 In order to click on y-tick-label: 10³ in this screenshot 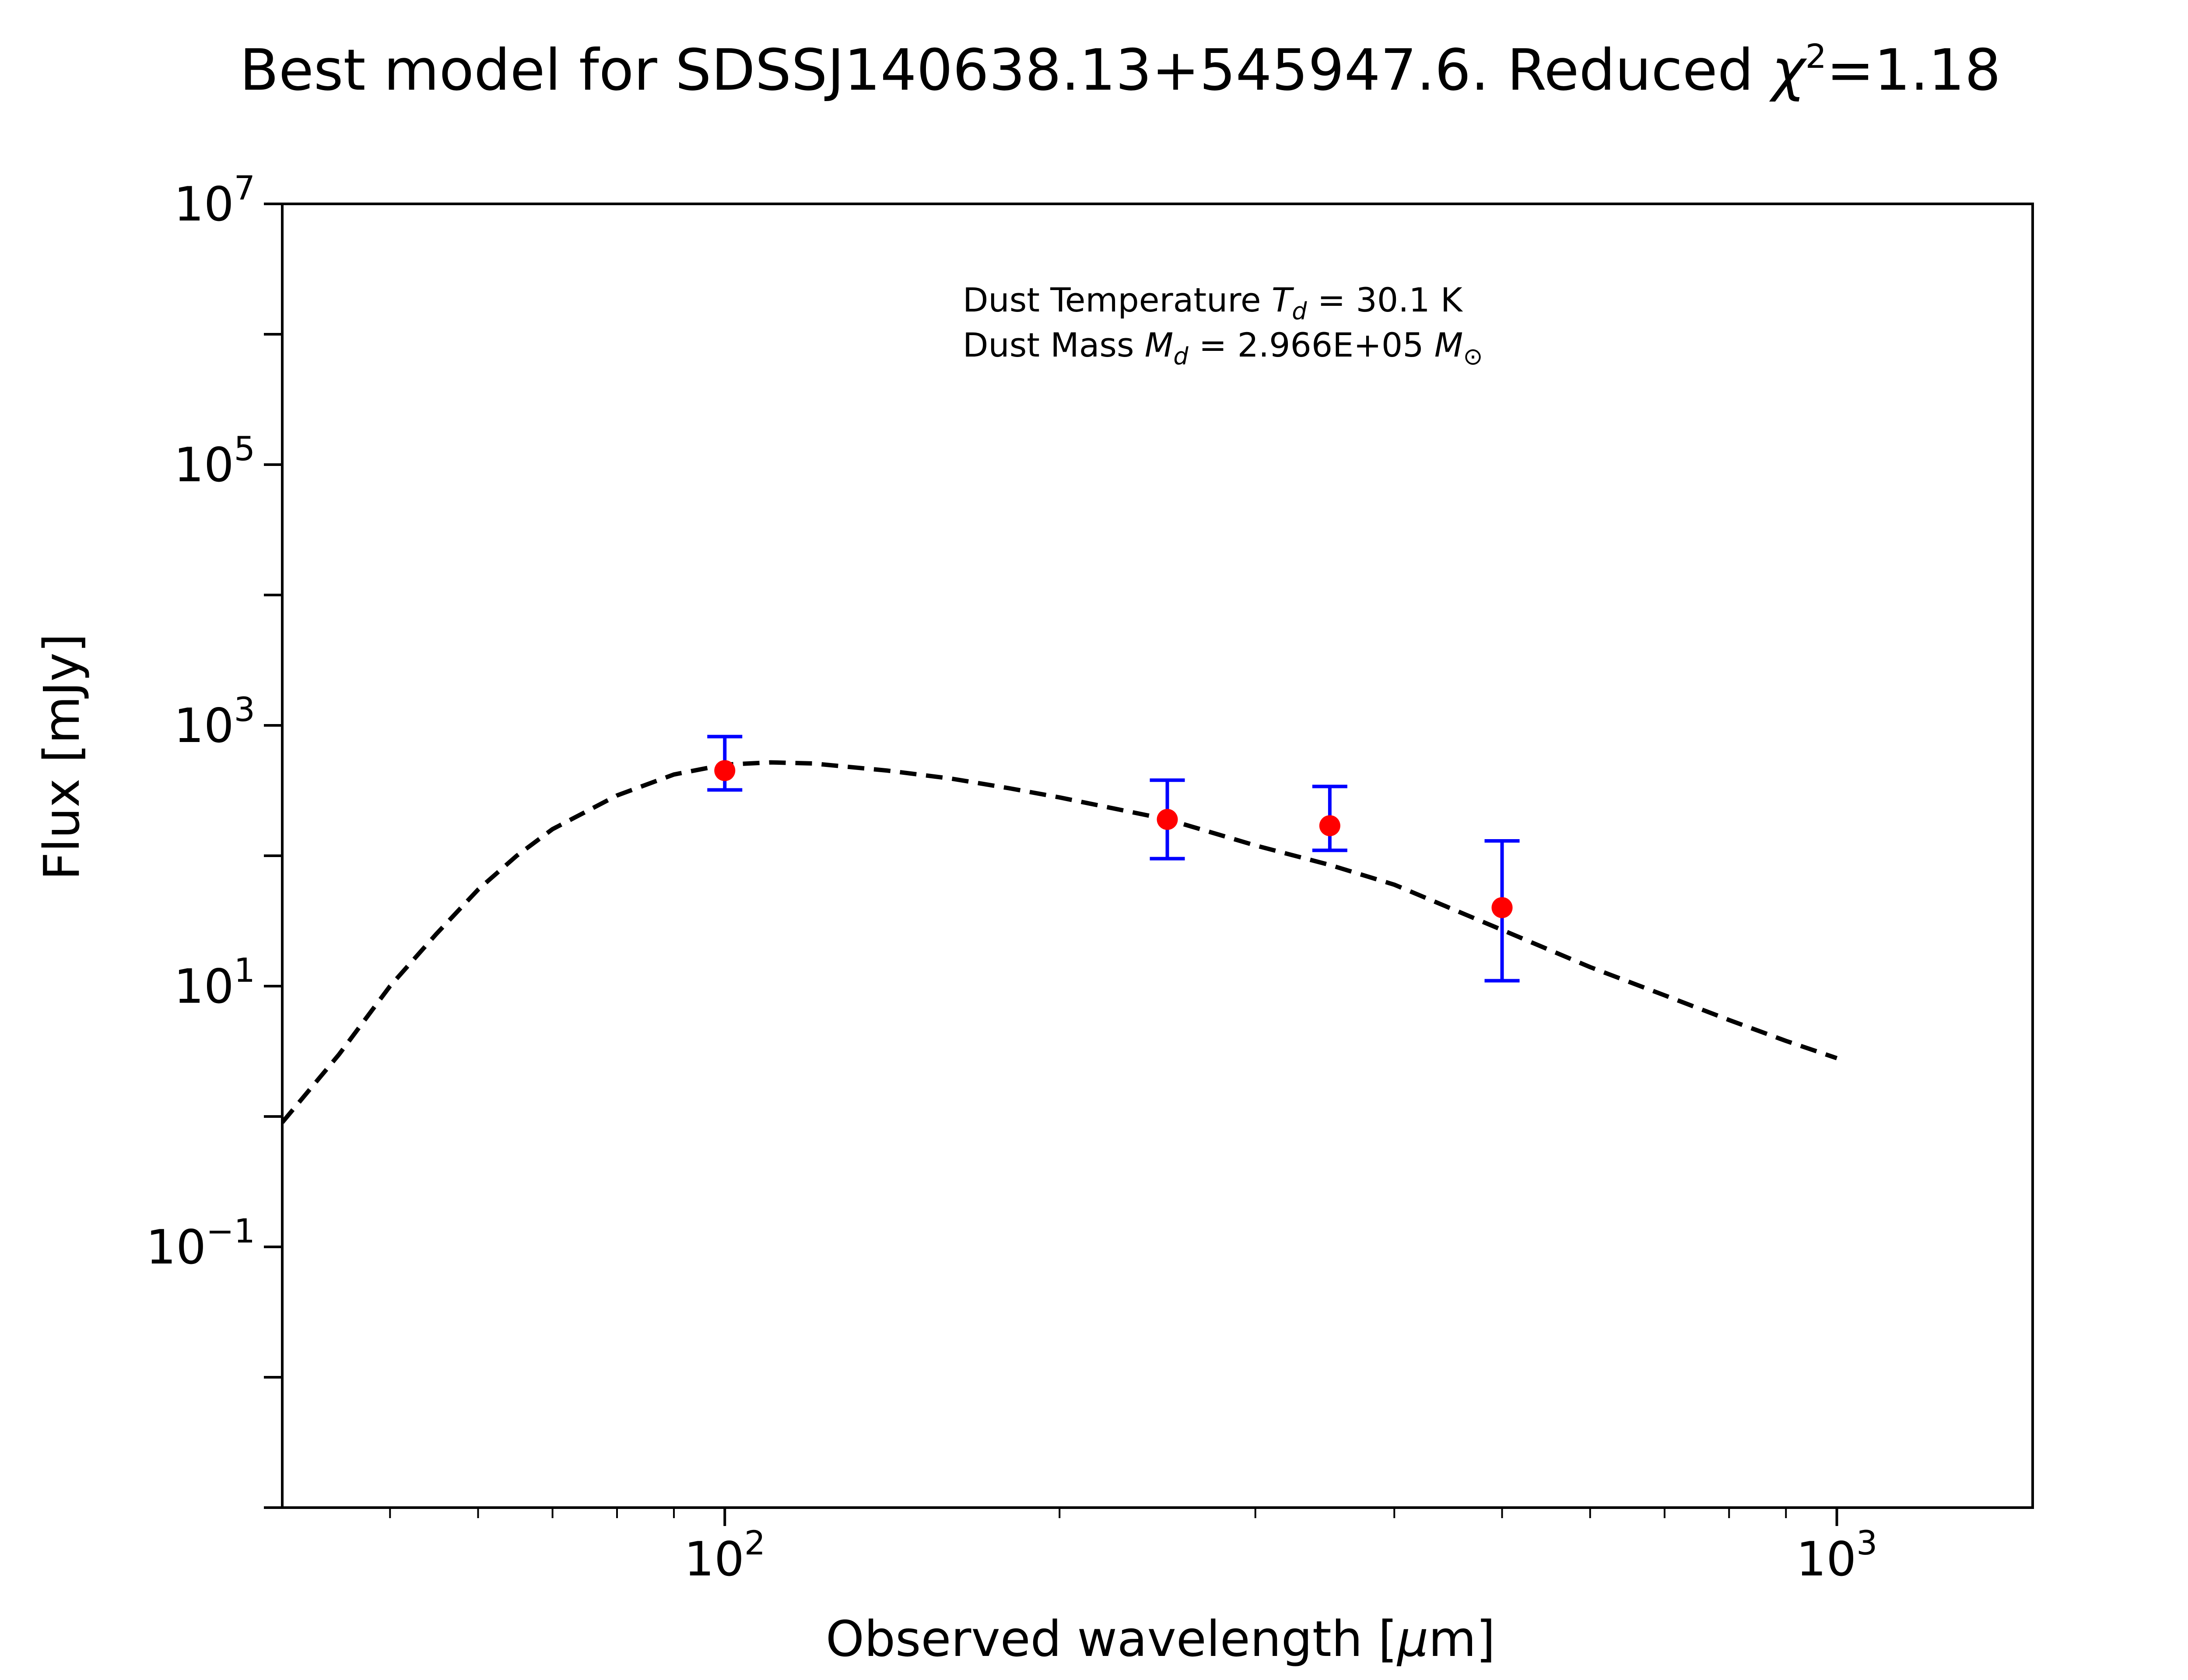, I will do `click(215, 721)`.